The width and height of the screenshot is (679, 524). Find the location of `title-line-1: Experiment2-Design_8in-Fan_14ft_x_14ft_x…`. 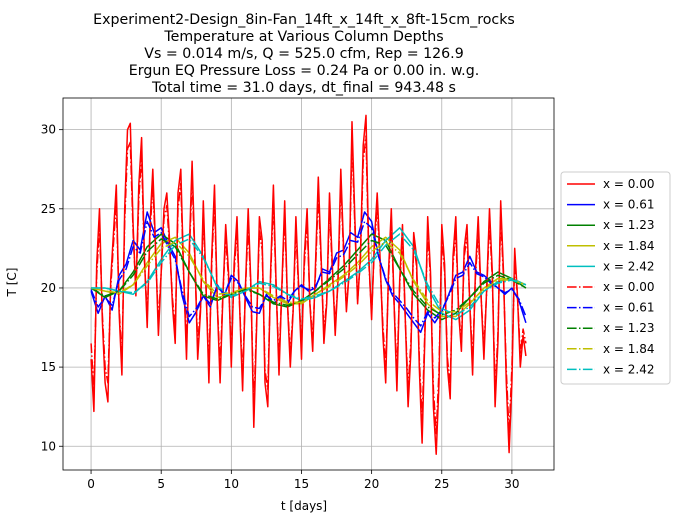

title-line-1: Experiment2-Design_8in-Fan_14ft_x_14ft_x… is located at coordinates (304, 20).